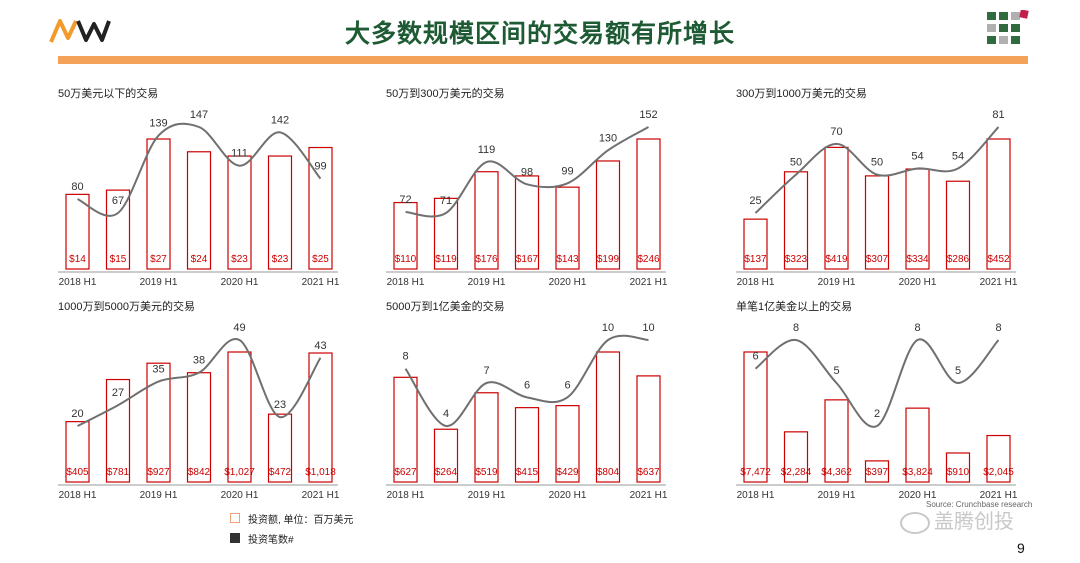 The image size is (1080, 563). I want to click on bar-value-label: $927, so click(158, 472).